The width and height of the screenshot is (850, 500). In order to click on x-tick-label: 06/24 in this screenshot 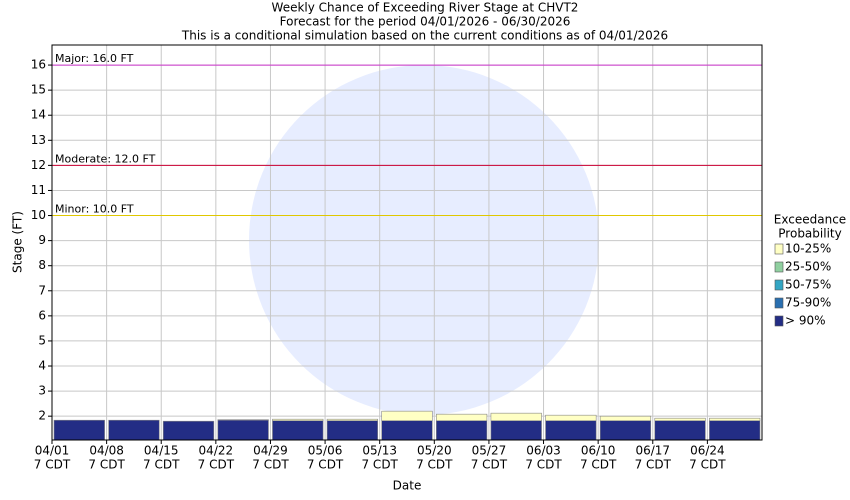, I will do `click(707, 451)`.